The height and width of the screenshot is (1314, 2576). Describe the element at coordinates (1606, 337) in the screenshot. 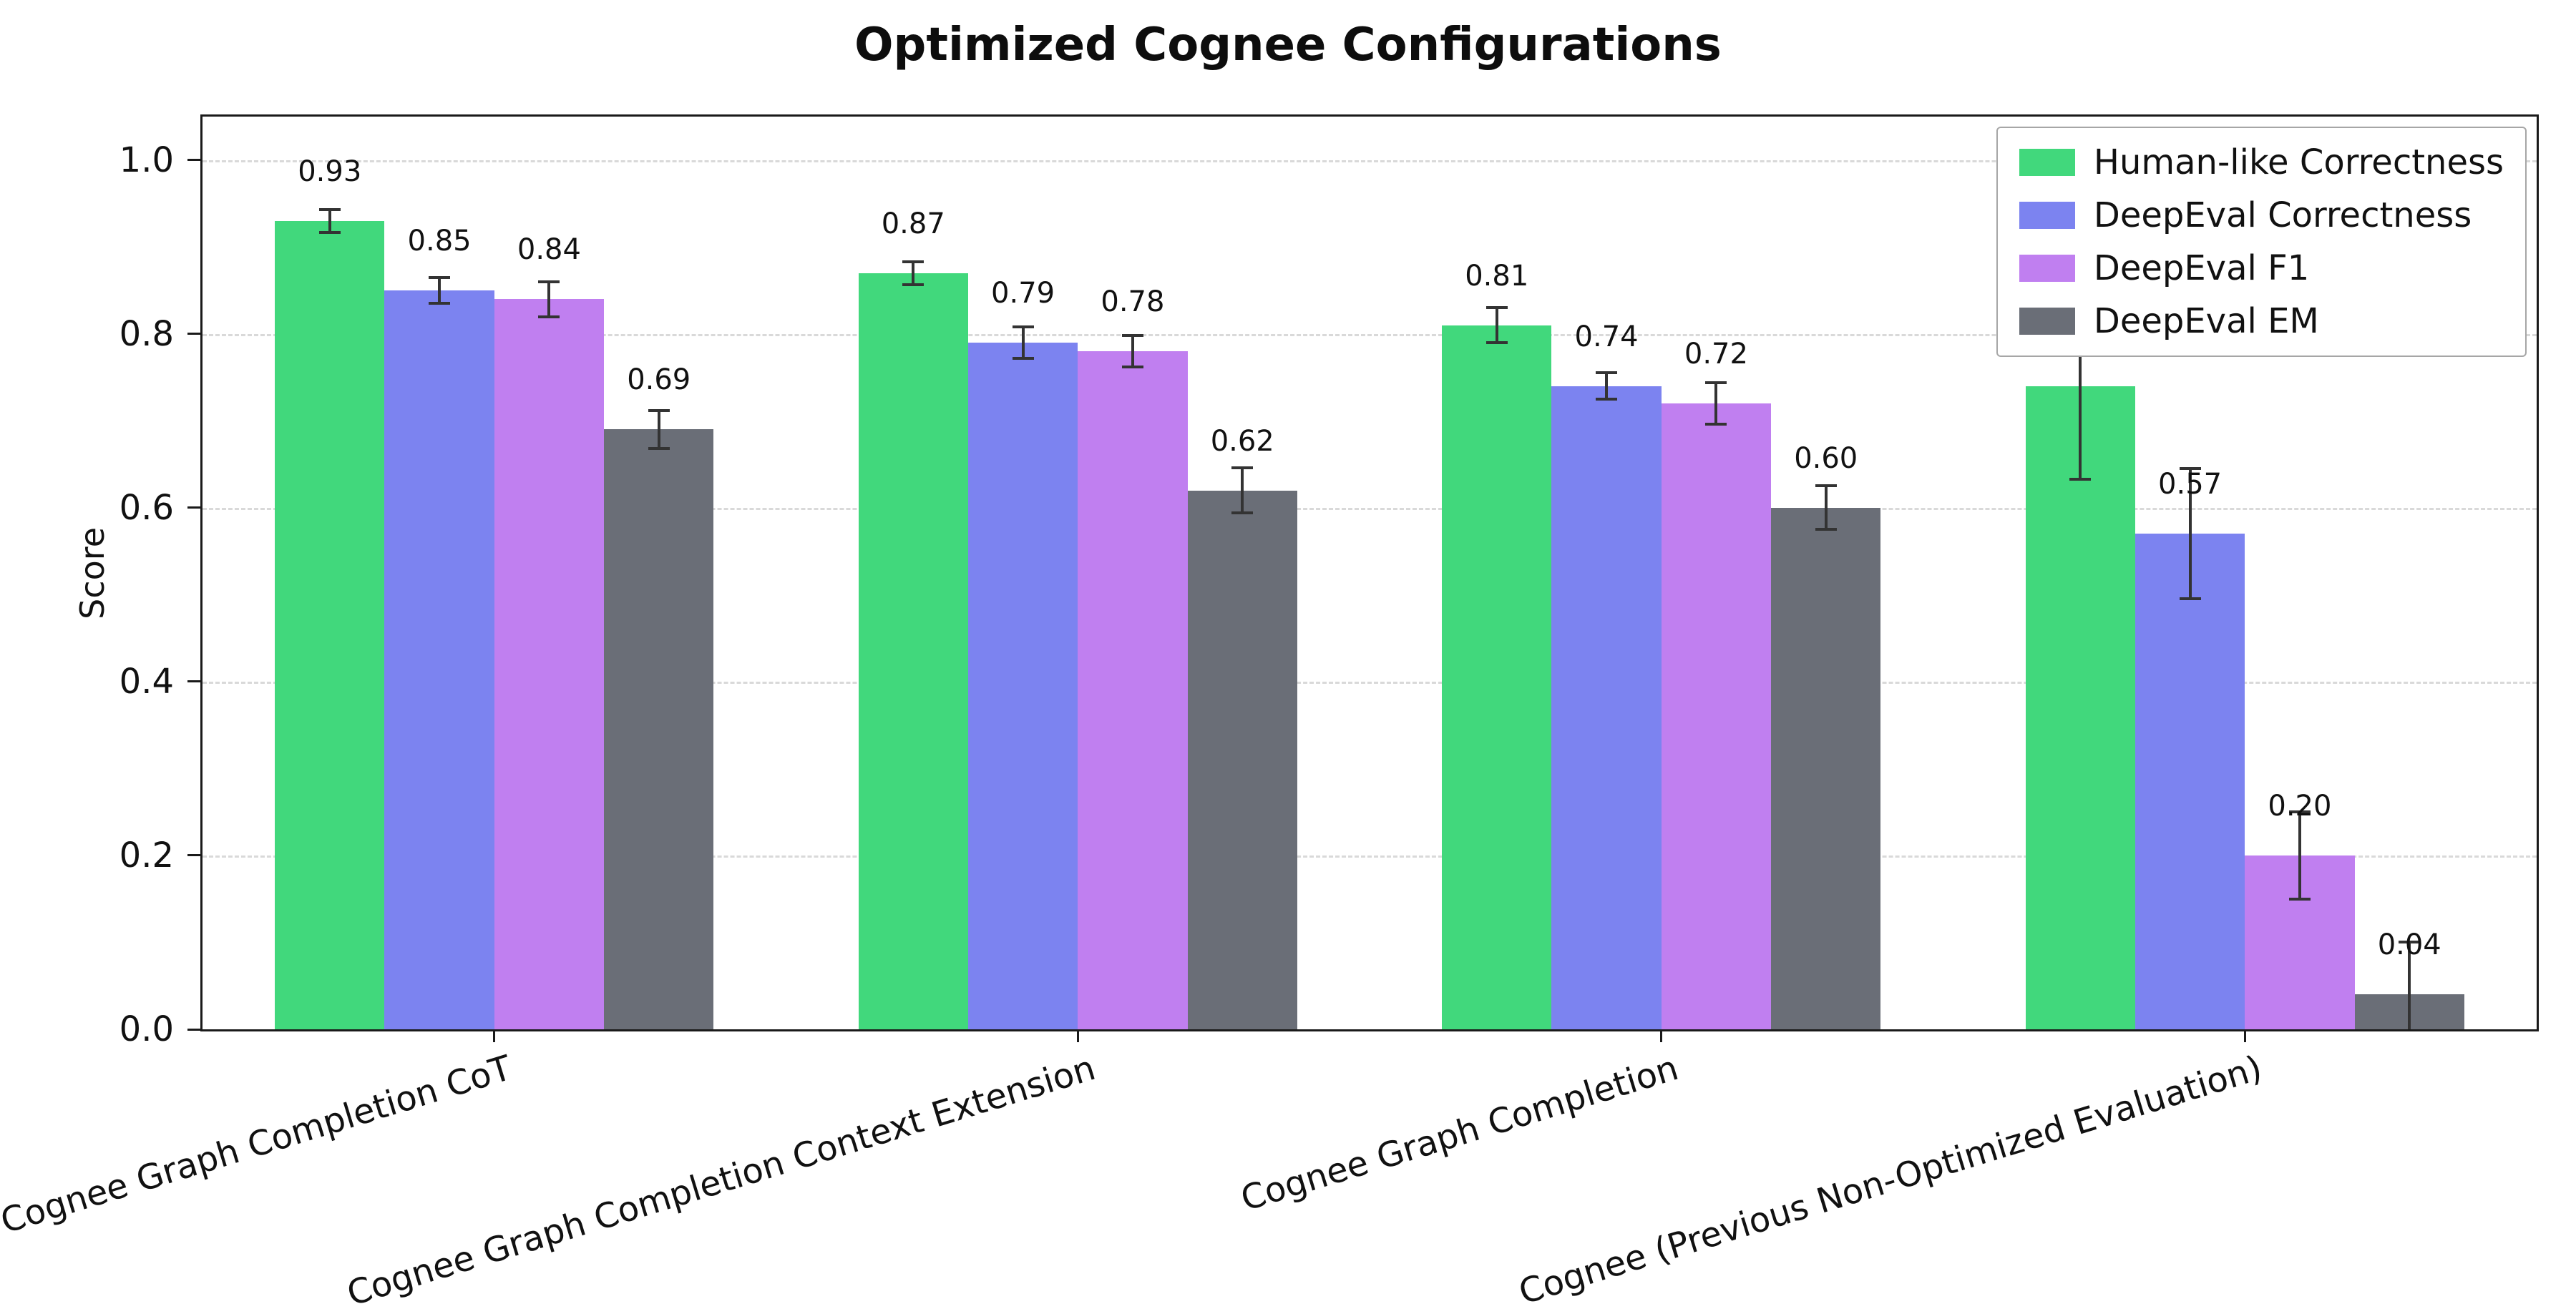

I see `bar-value-label: 0.74` at that location.